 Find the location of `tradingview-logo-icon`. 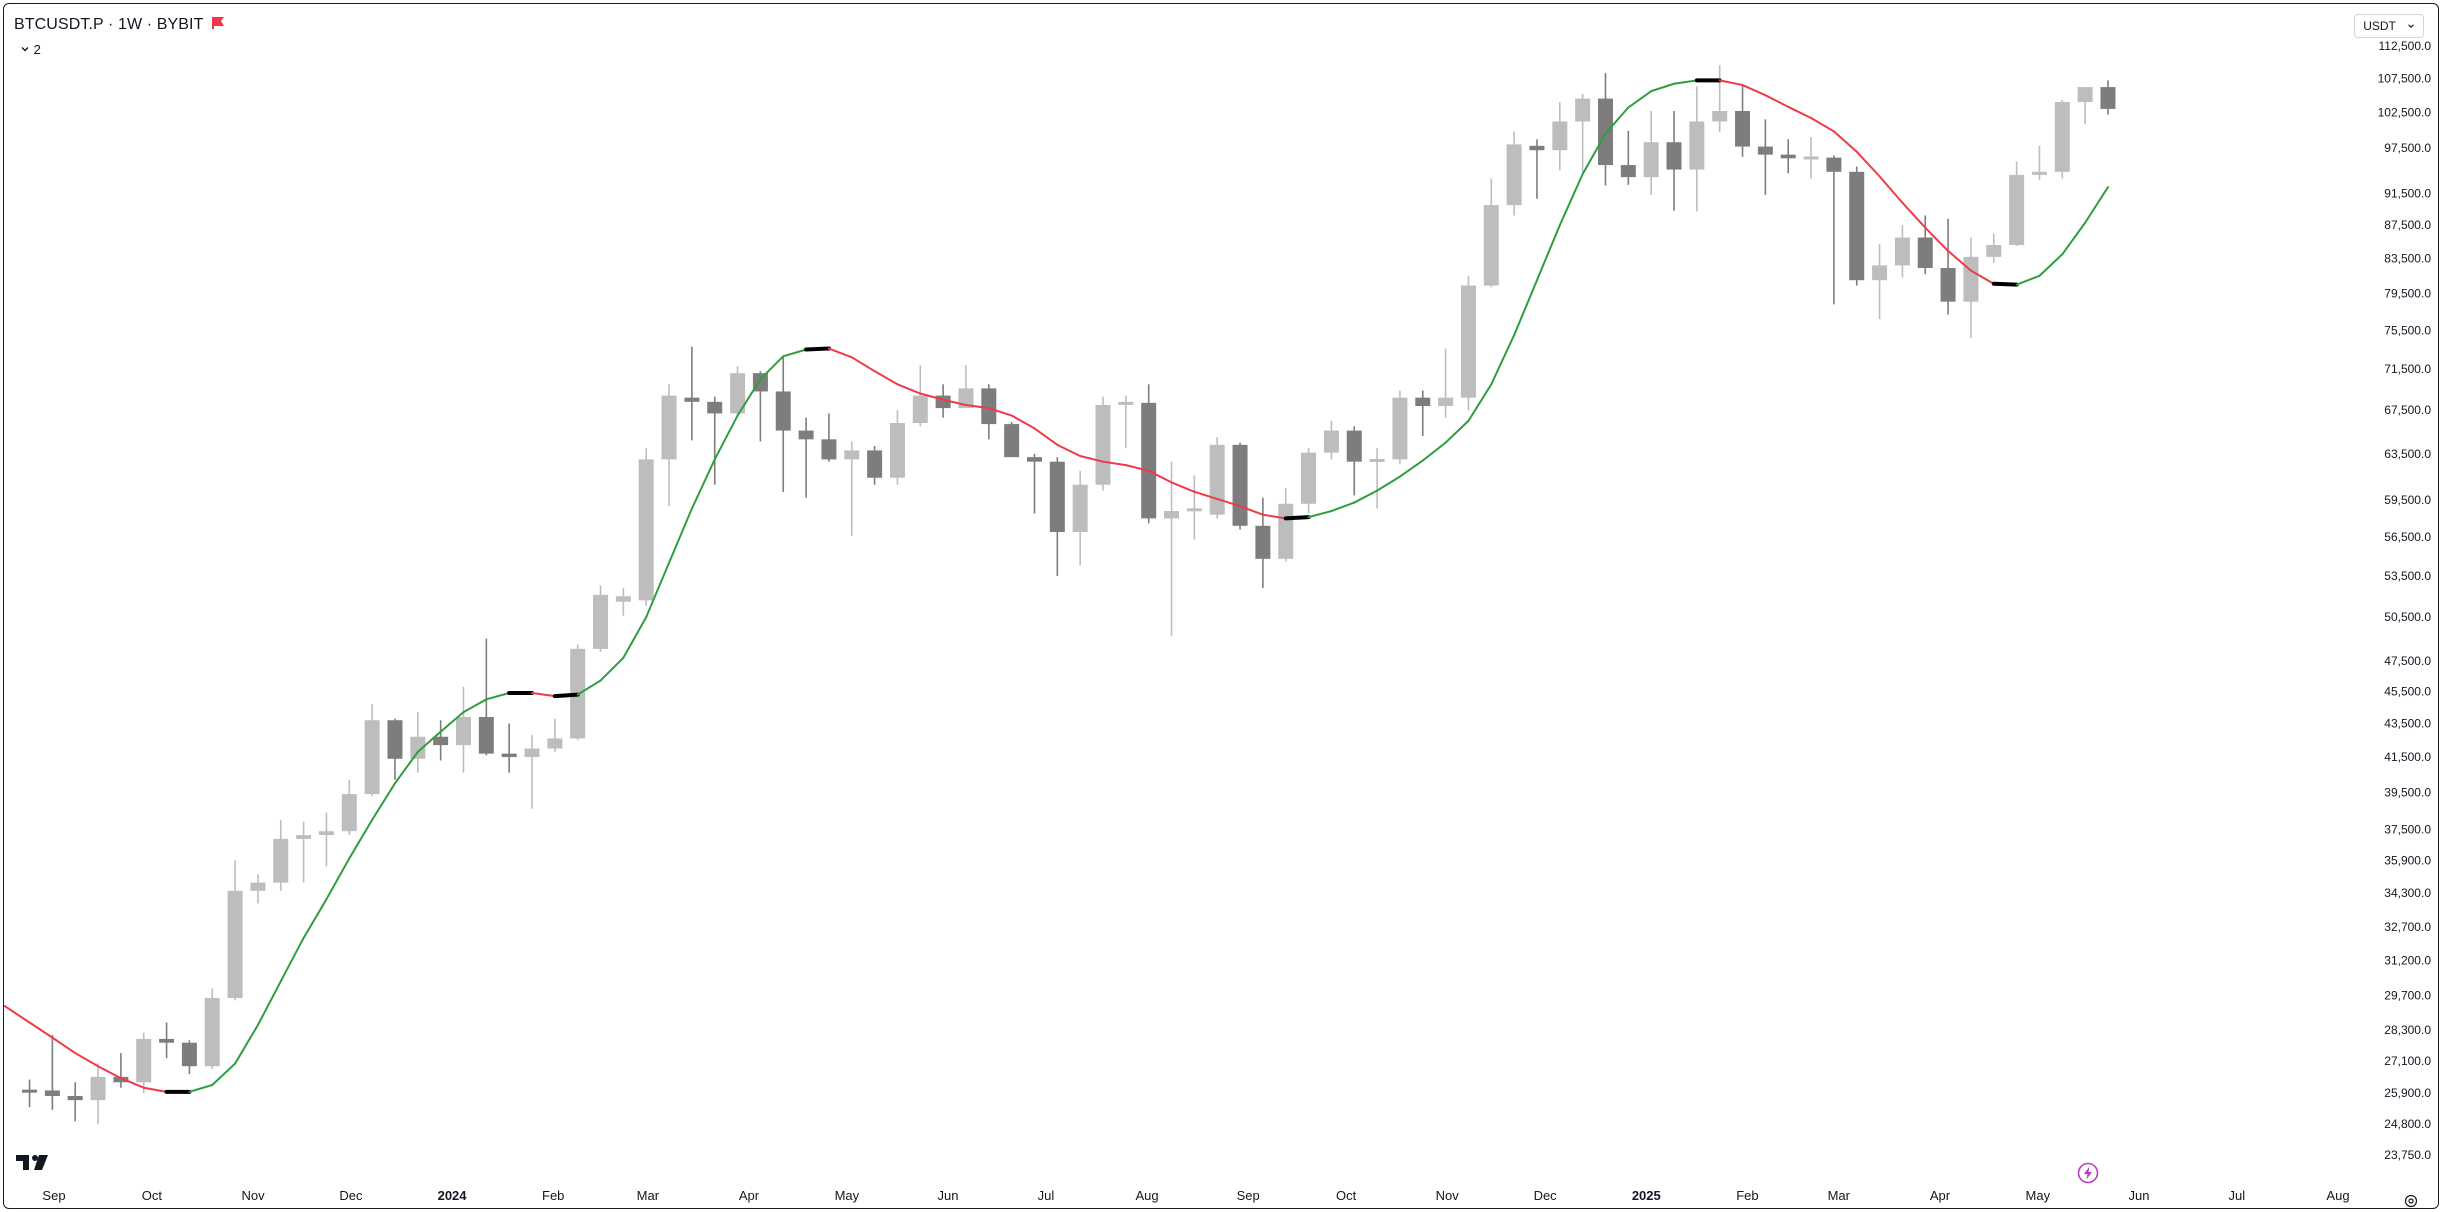

tradingview-logo-icon is located at coordinates (34, 1163).